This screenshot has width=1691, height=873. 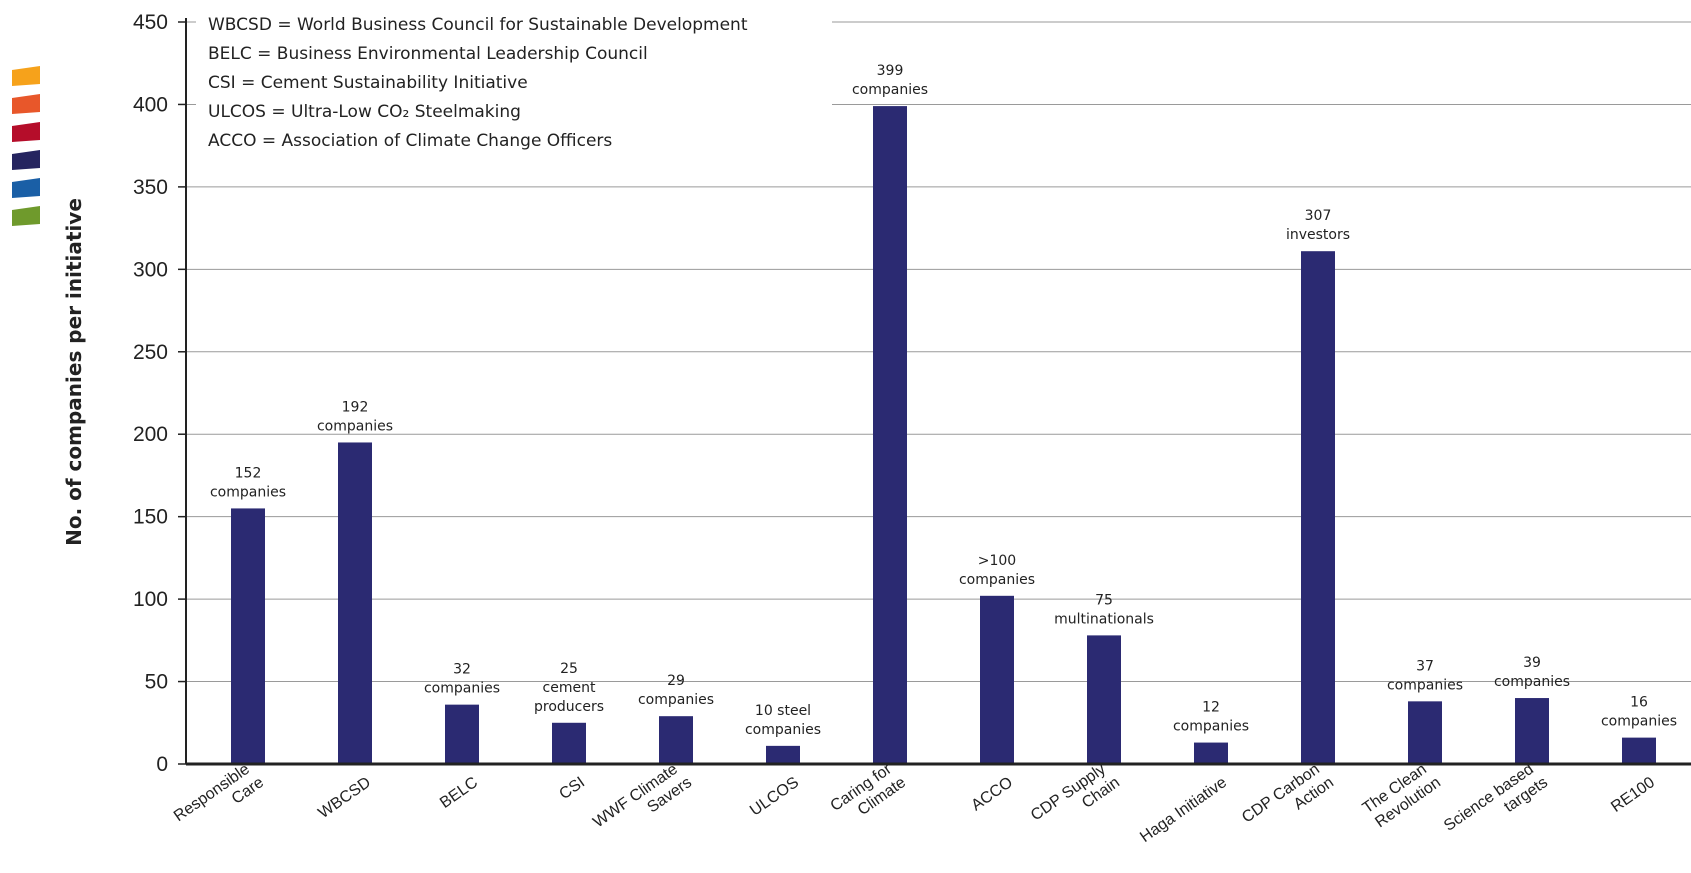 I want to click on y-tick-label: 0, so click(x=162, y=764).